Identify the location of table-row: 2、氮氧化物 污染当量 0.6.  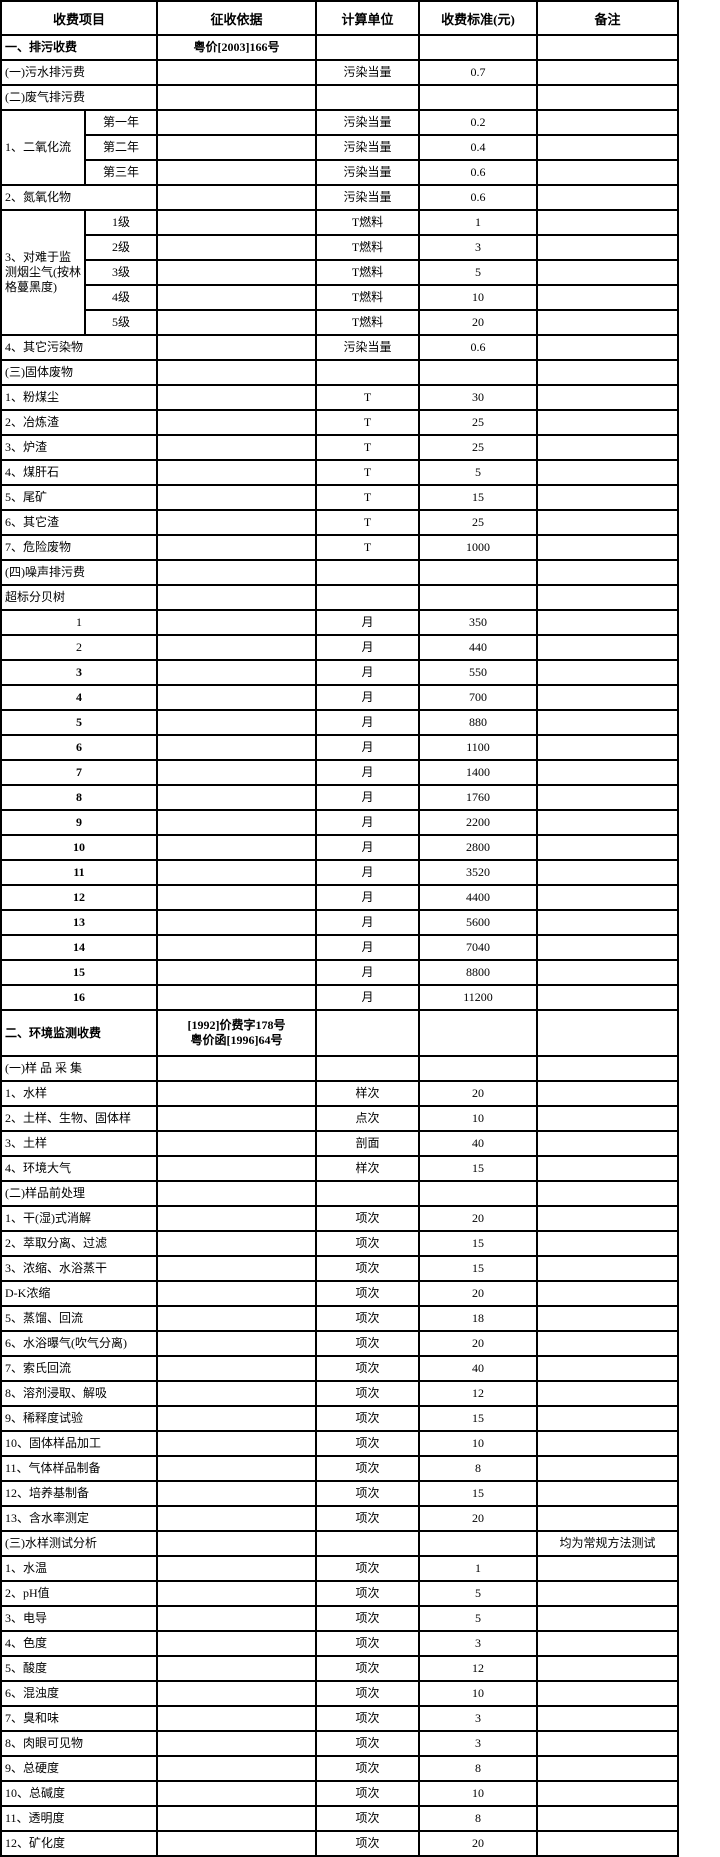
(340, 197).